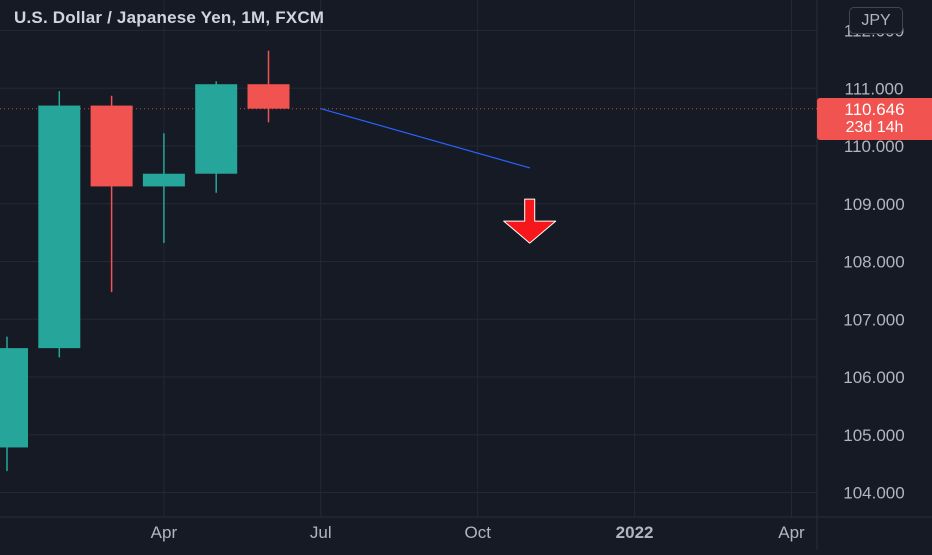 The width and height of the screenshot is (932, 555). Describe the element at coordinates (873, 493) in the screenshot. I see `price-tick-label: 104.000` at that location.